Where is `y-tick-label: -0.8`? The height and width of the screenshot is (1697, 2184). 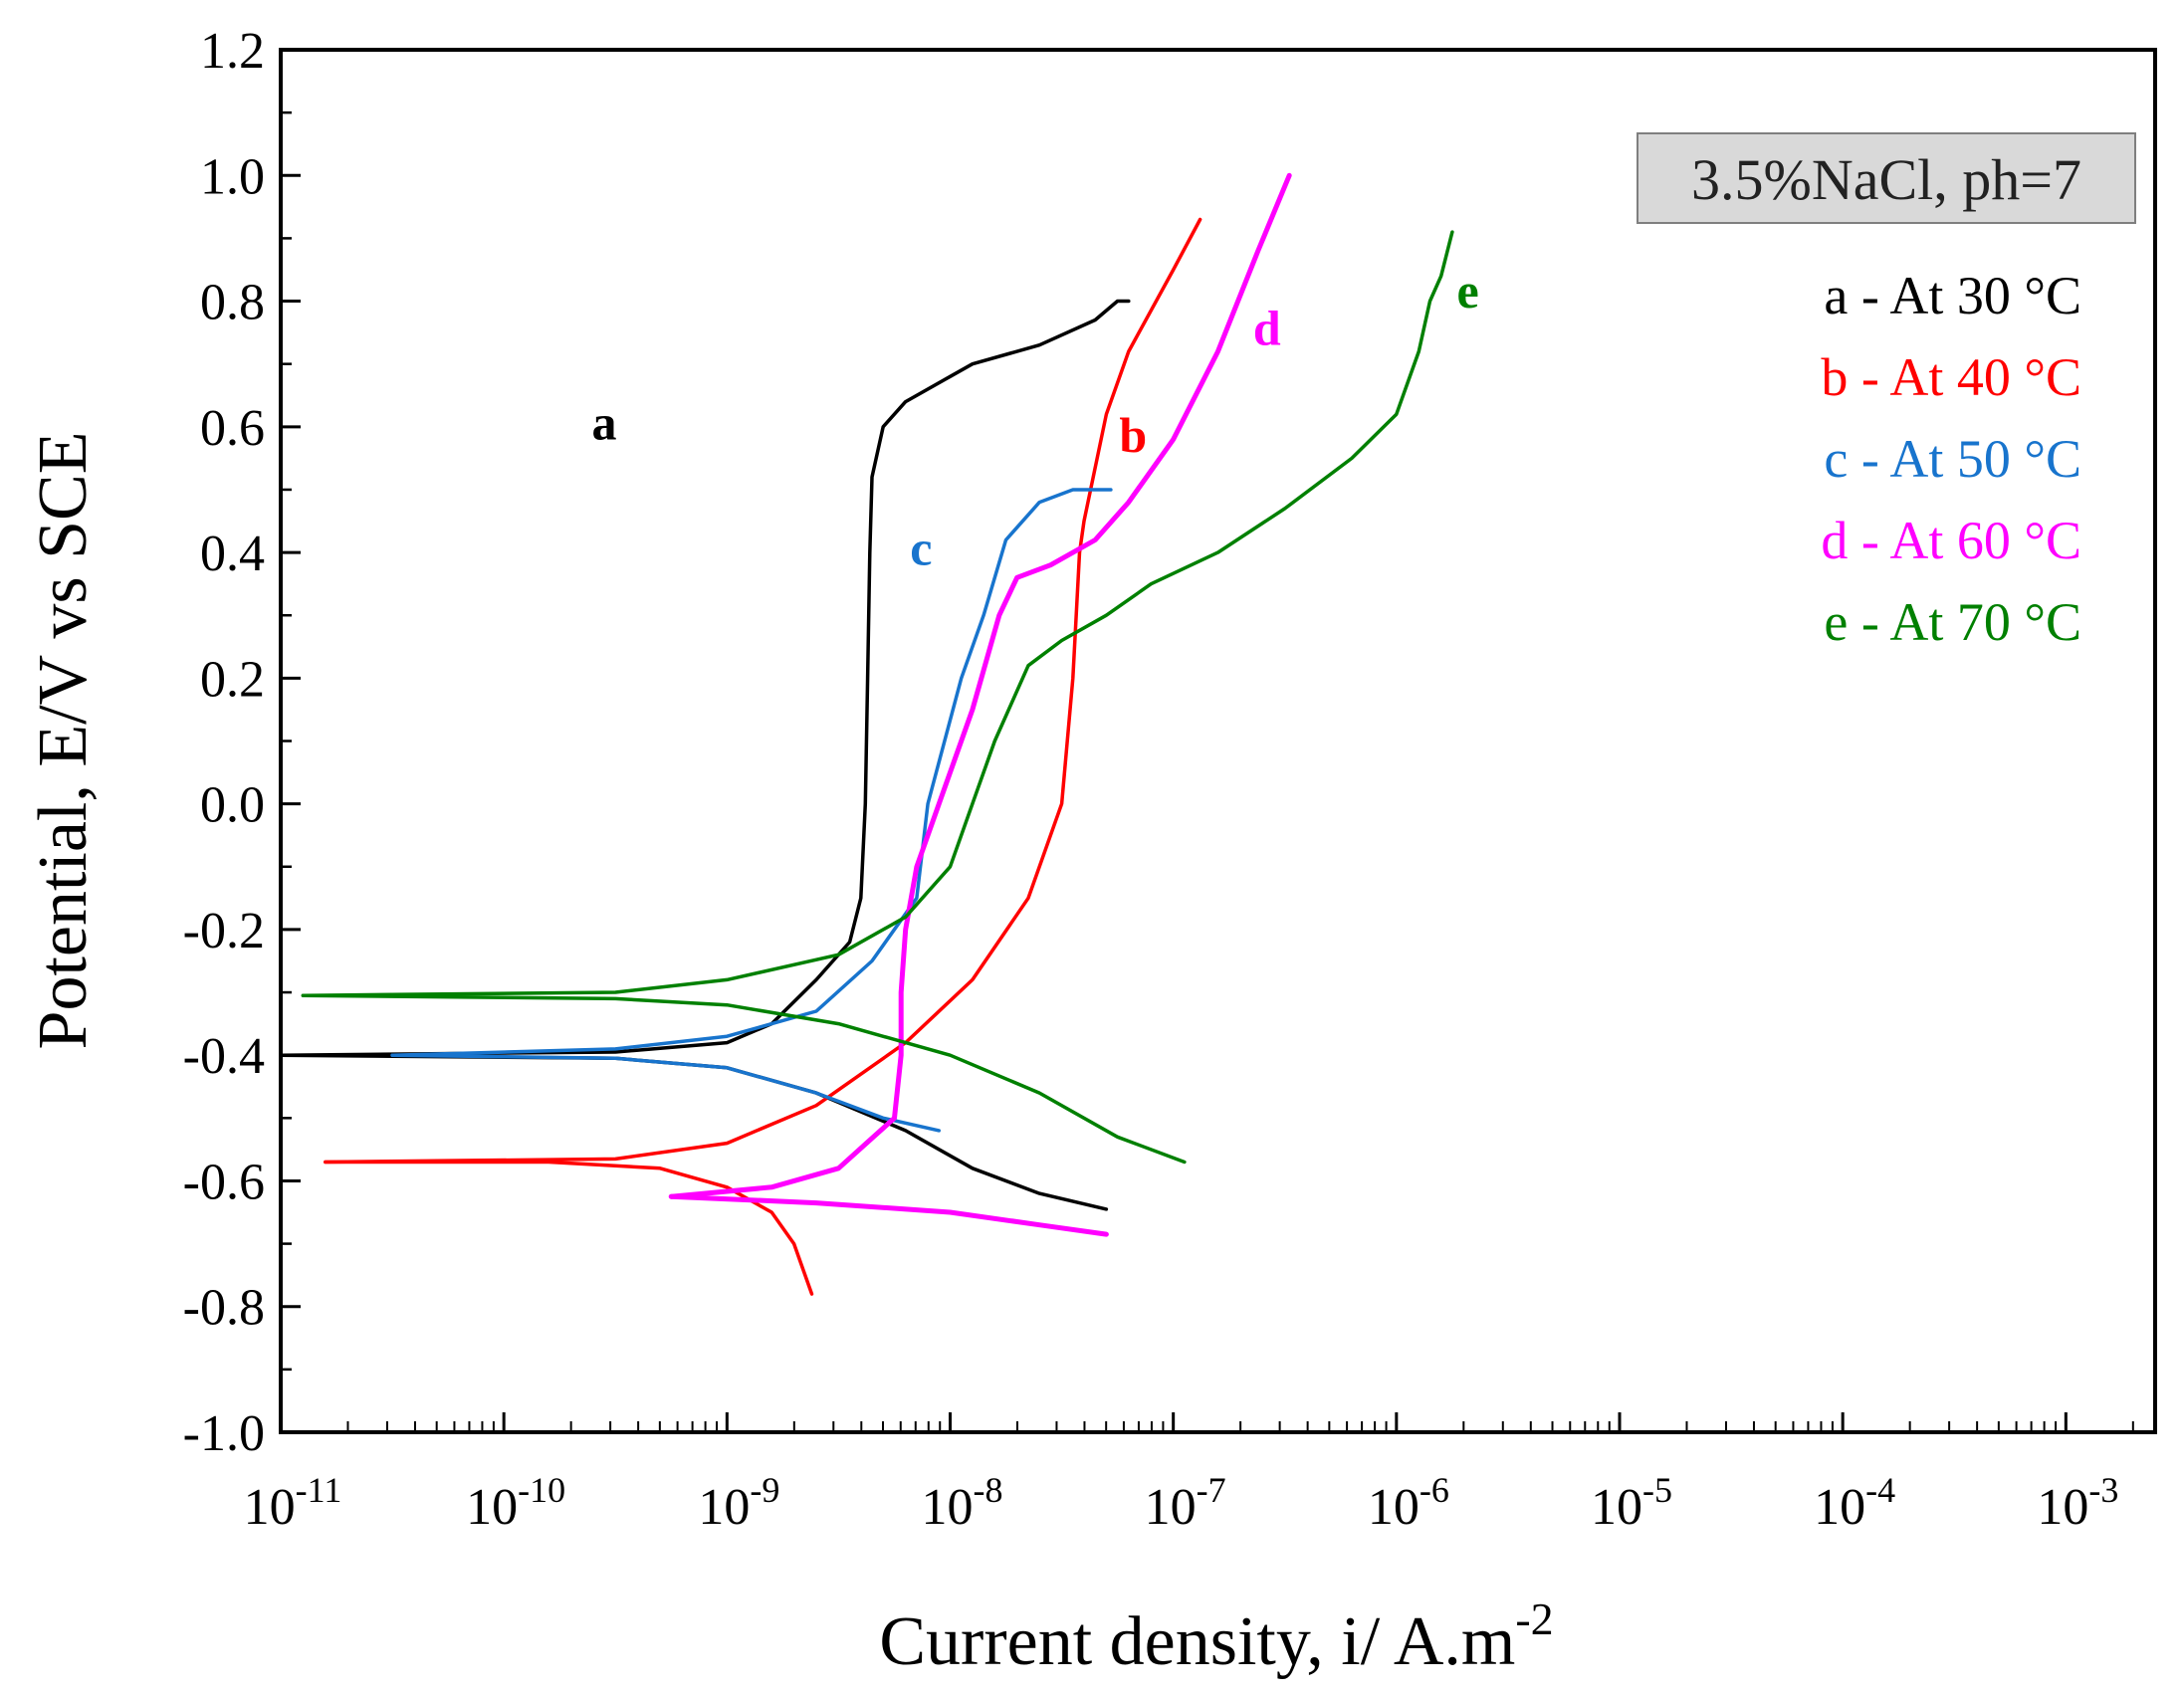
y-tick-label: -0.8 is located at coordinates (224, 1309).